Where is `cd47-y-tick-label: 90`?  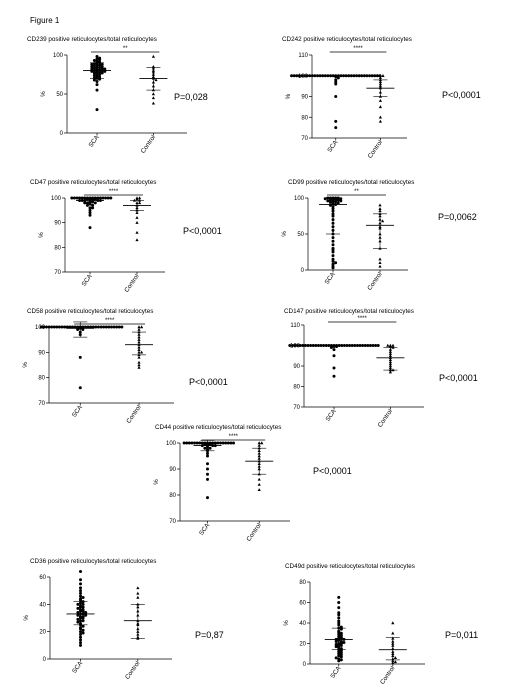
cd47-y-tick-label: 90 is located at coordinates (57, 224).